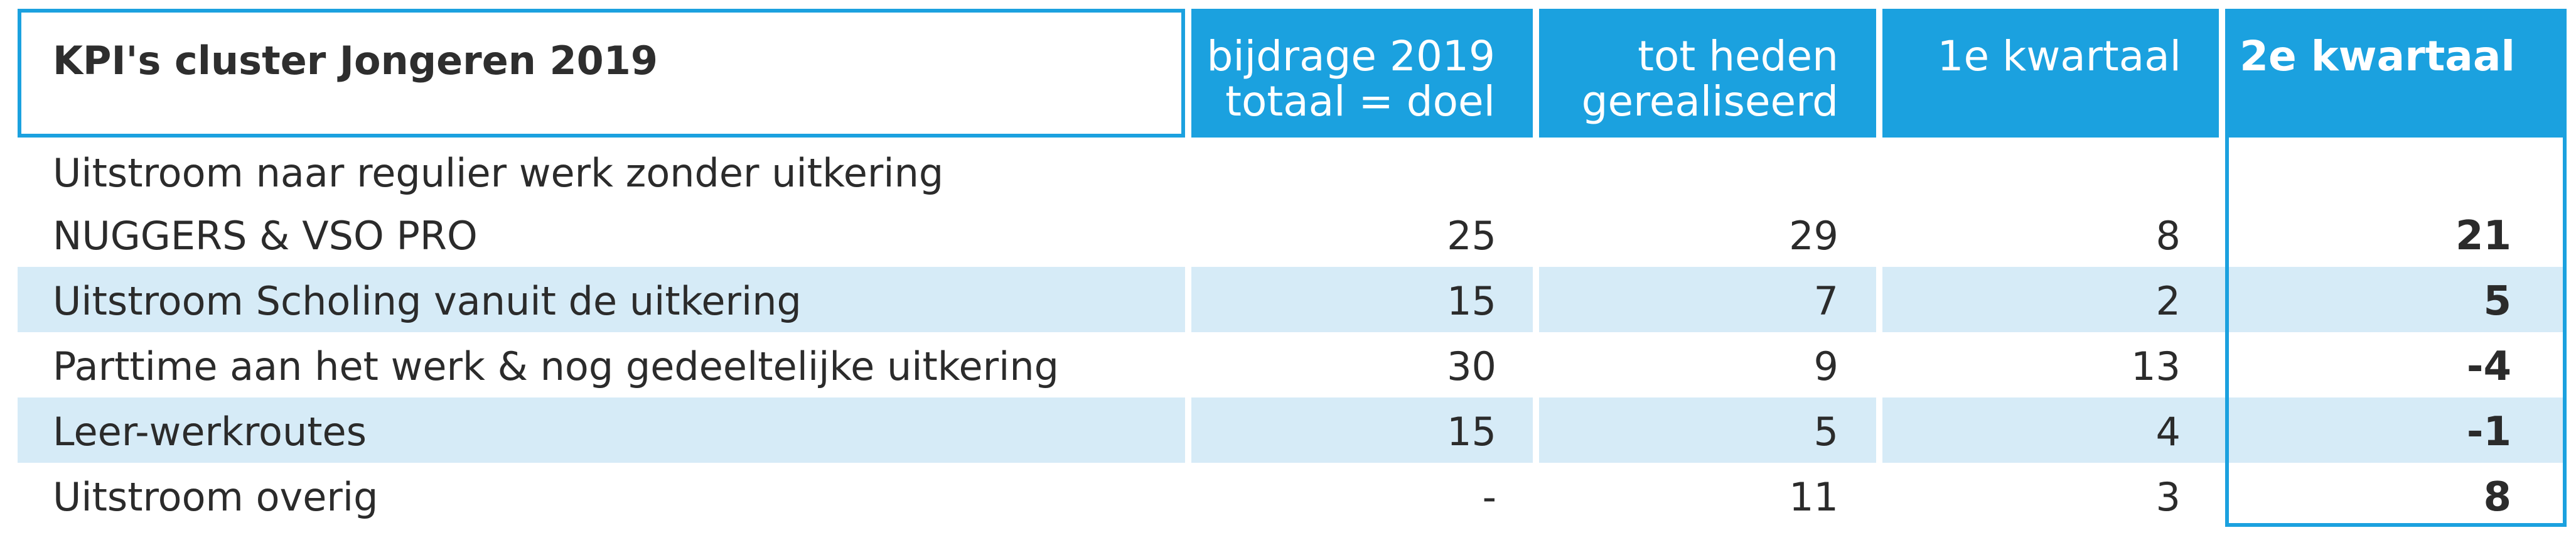  Describe the element at coordinates (1813, 236) in the screenshot. I see `cell-tot-heden: 29` at that location.